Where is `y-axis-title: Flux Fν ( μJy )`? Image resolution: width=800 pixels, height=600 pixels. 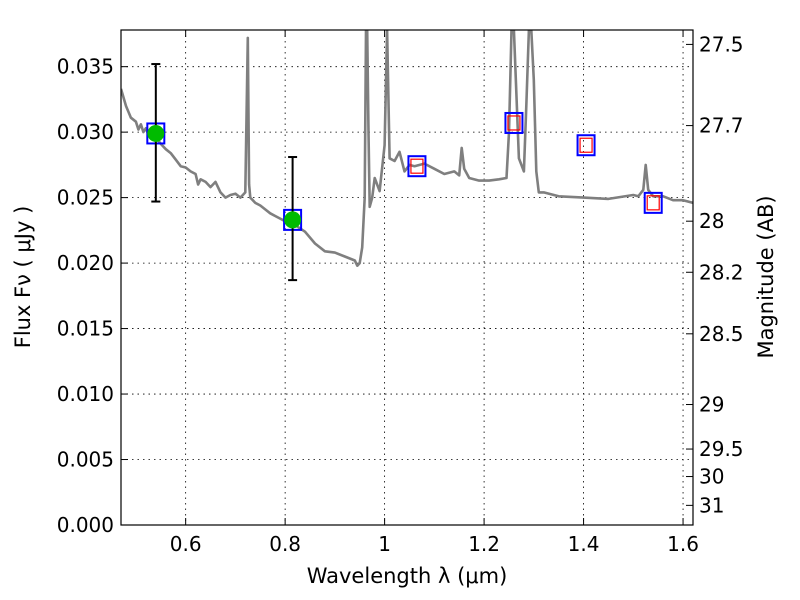
y-axis-title: Flux Fν ( μJy ) is located at coordinates (23, 277).